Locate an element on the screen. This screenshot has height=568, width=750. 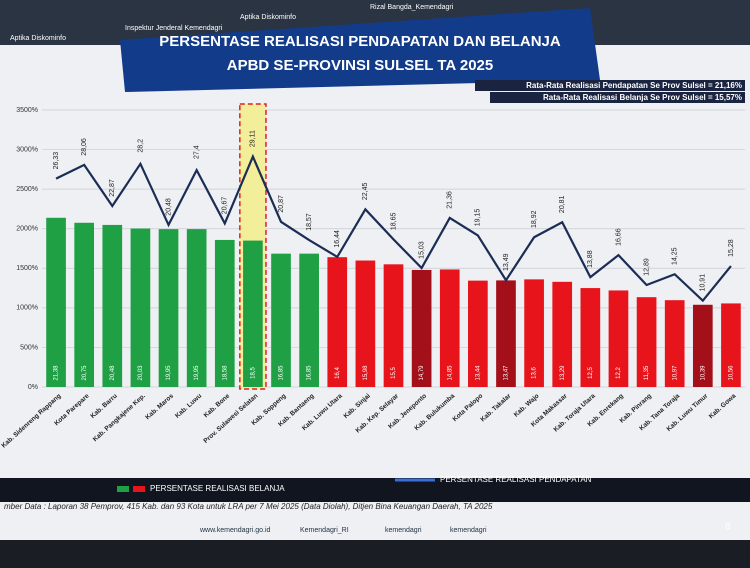
line-value-label: 15,03 is located at coordinates (421, 250).